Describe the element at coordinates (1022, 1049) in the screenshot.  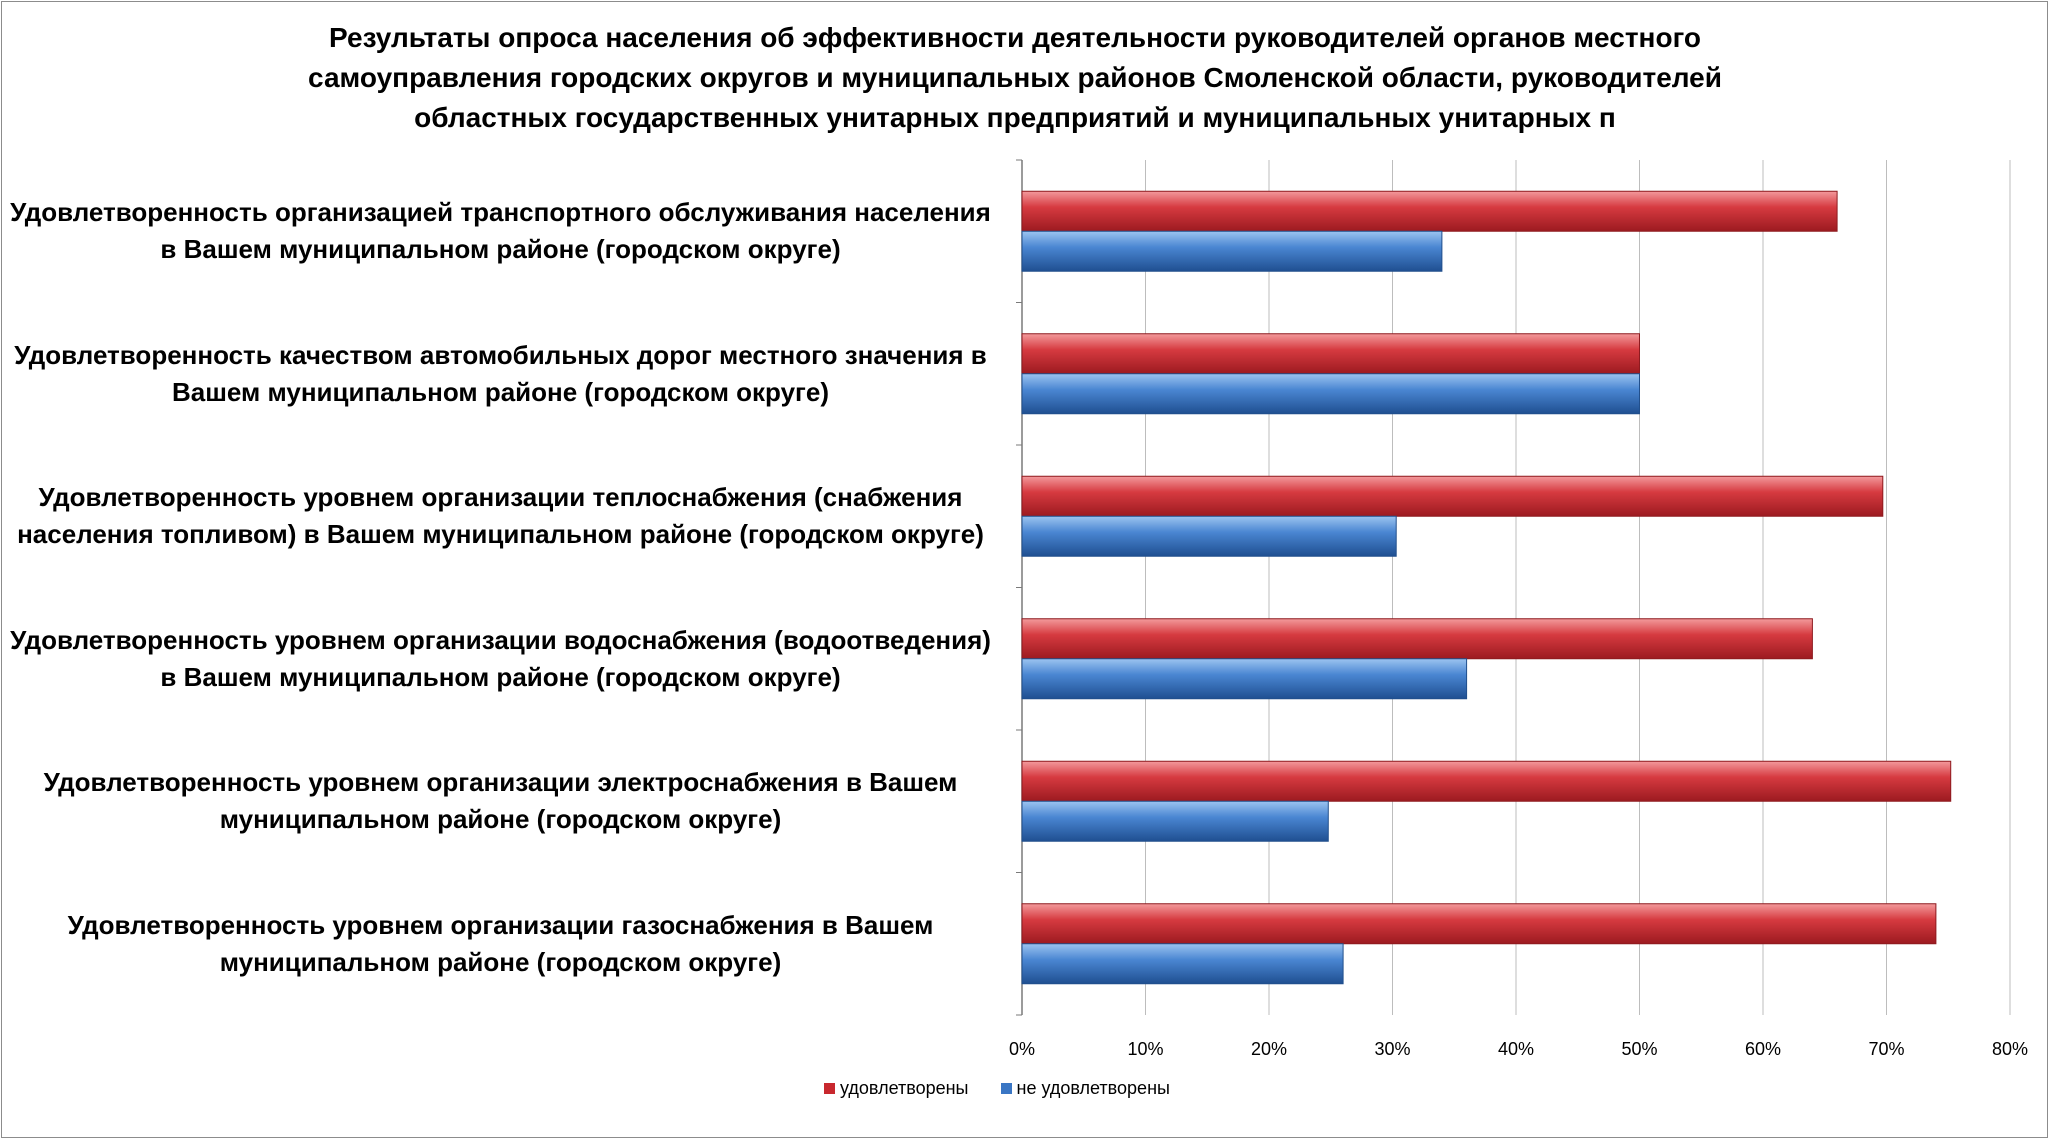
I see `x-tick-label: 0%` at that location.